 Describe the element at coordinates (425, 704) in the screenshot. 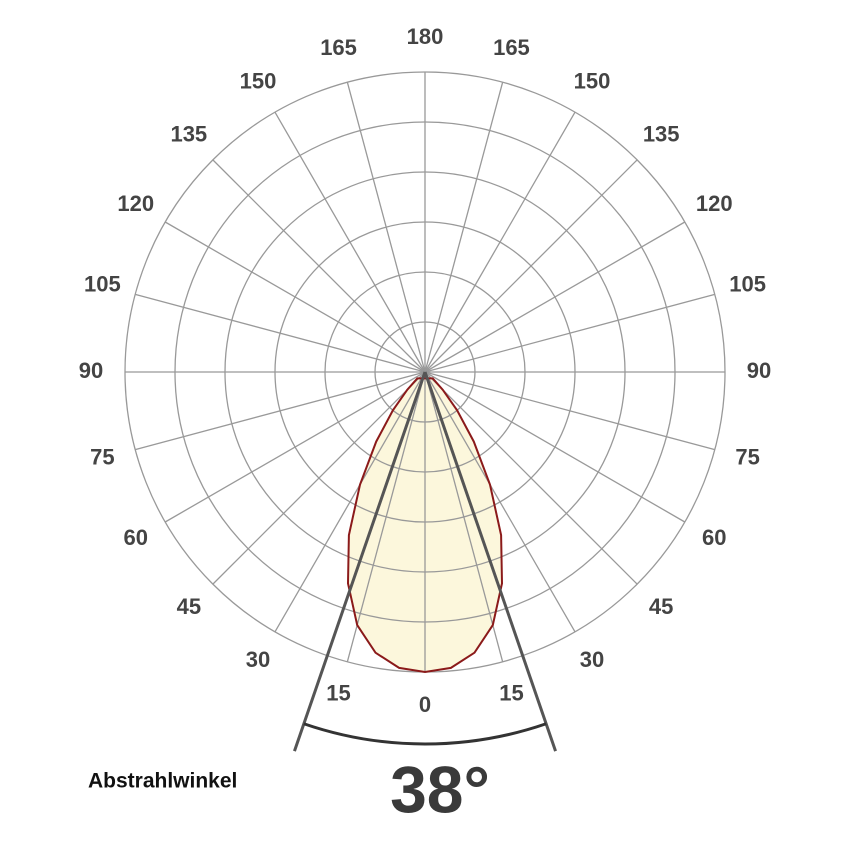

I see `angle-label: 0` at that location.